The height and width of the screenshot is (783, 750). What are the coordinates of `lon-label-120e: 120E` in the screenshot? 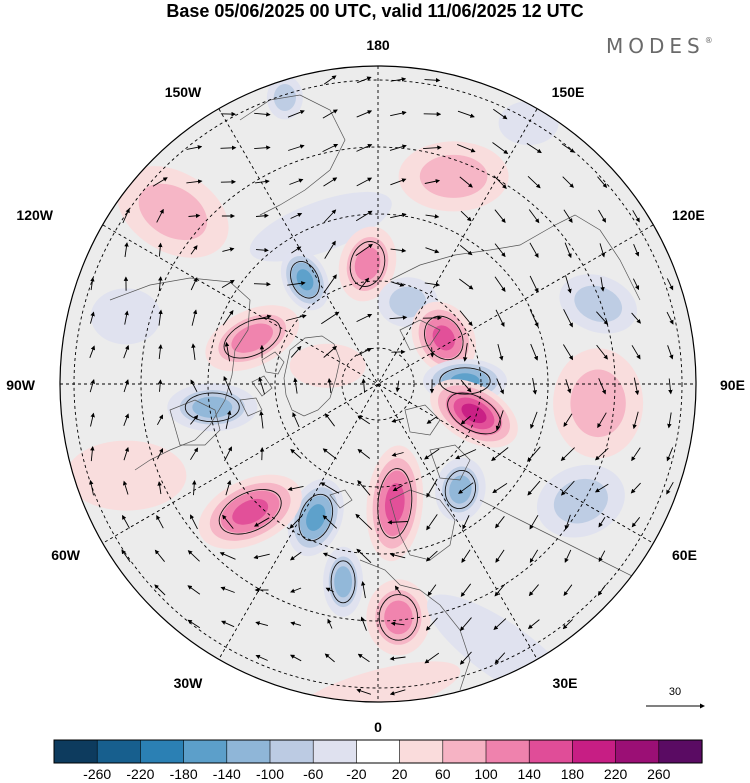 It's located at (688, 215).